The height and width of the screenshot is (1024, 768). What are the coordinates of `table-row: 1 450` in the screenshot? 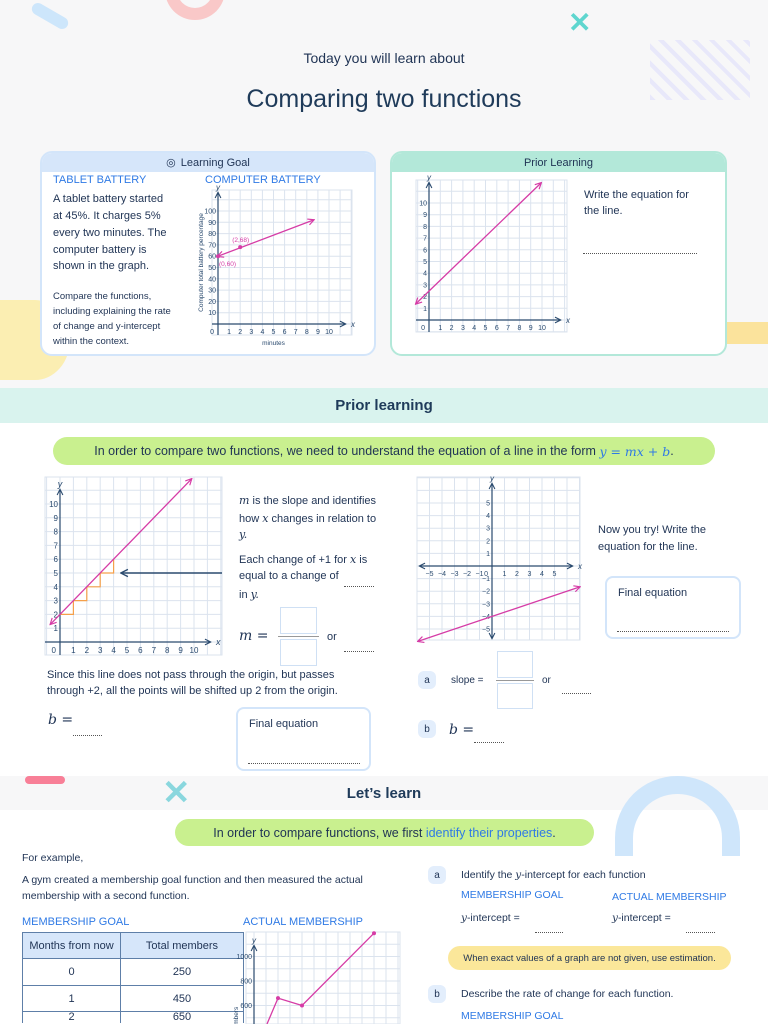 It's located at (133, 998).